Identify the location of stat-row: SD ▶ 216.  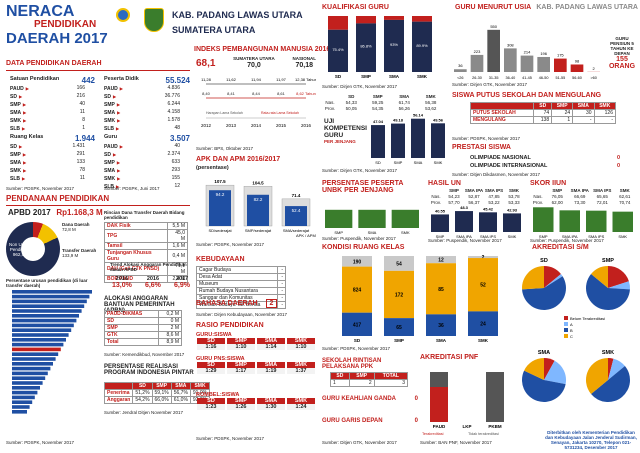
(52, 97).